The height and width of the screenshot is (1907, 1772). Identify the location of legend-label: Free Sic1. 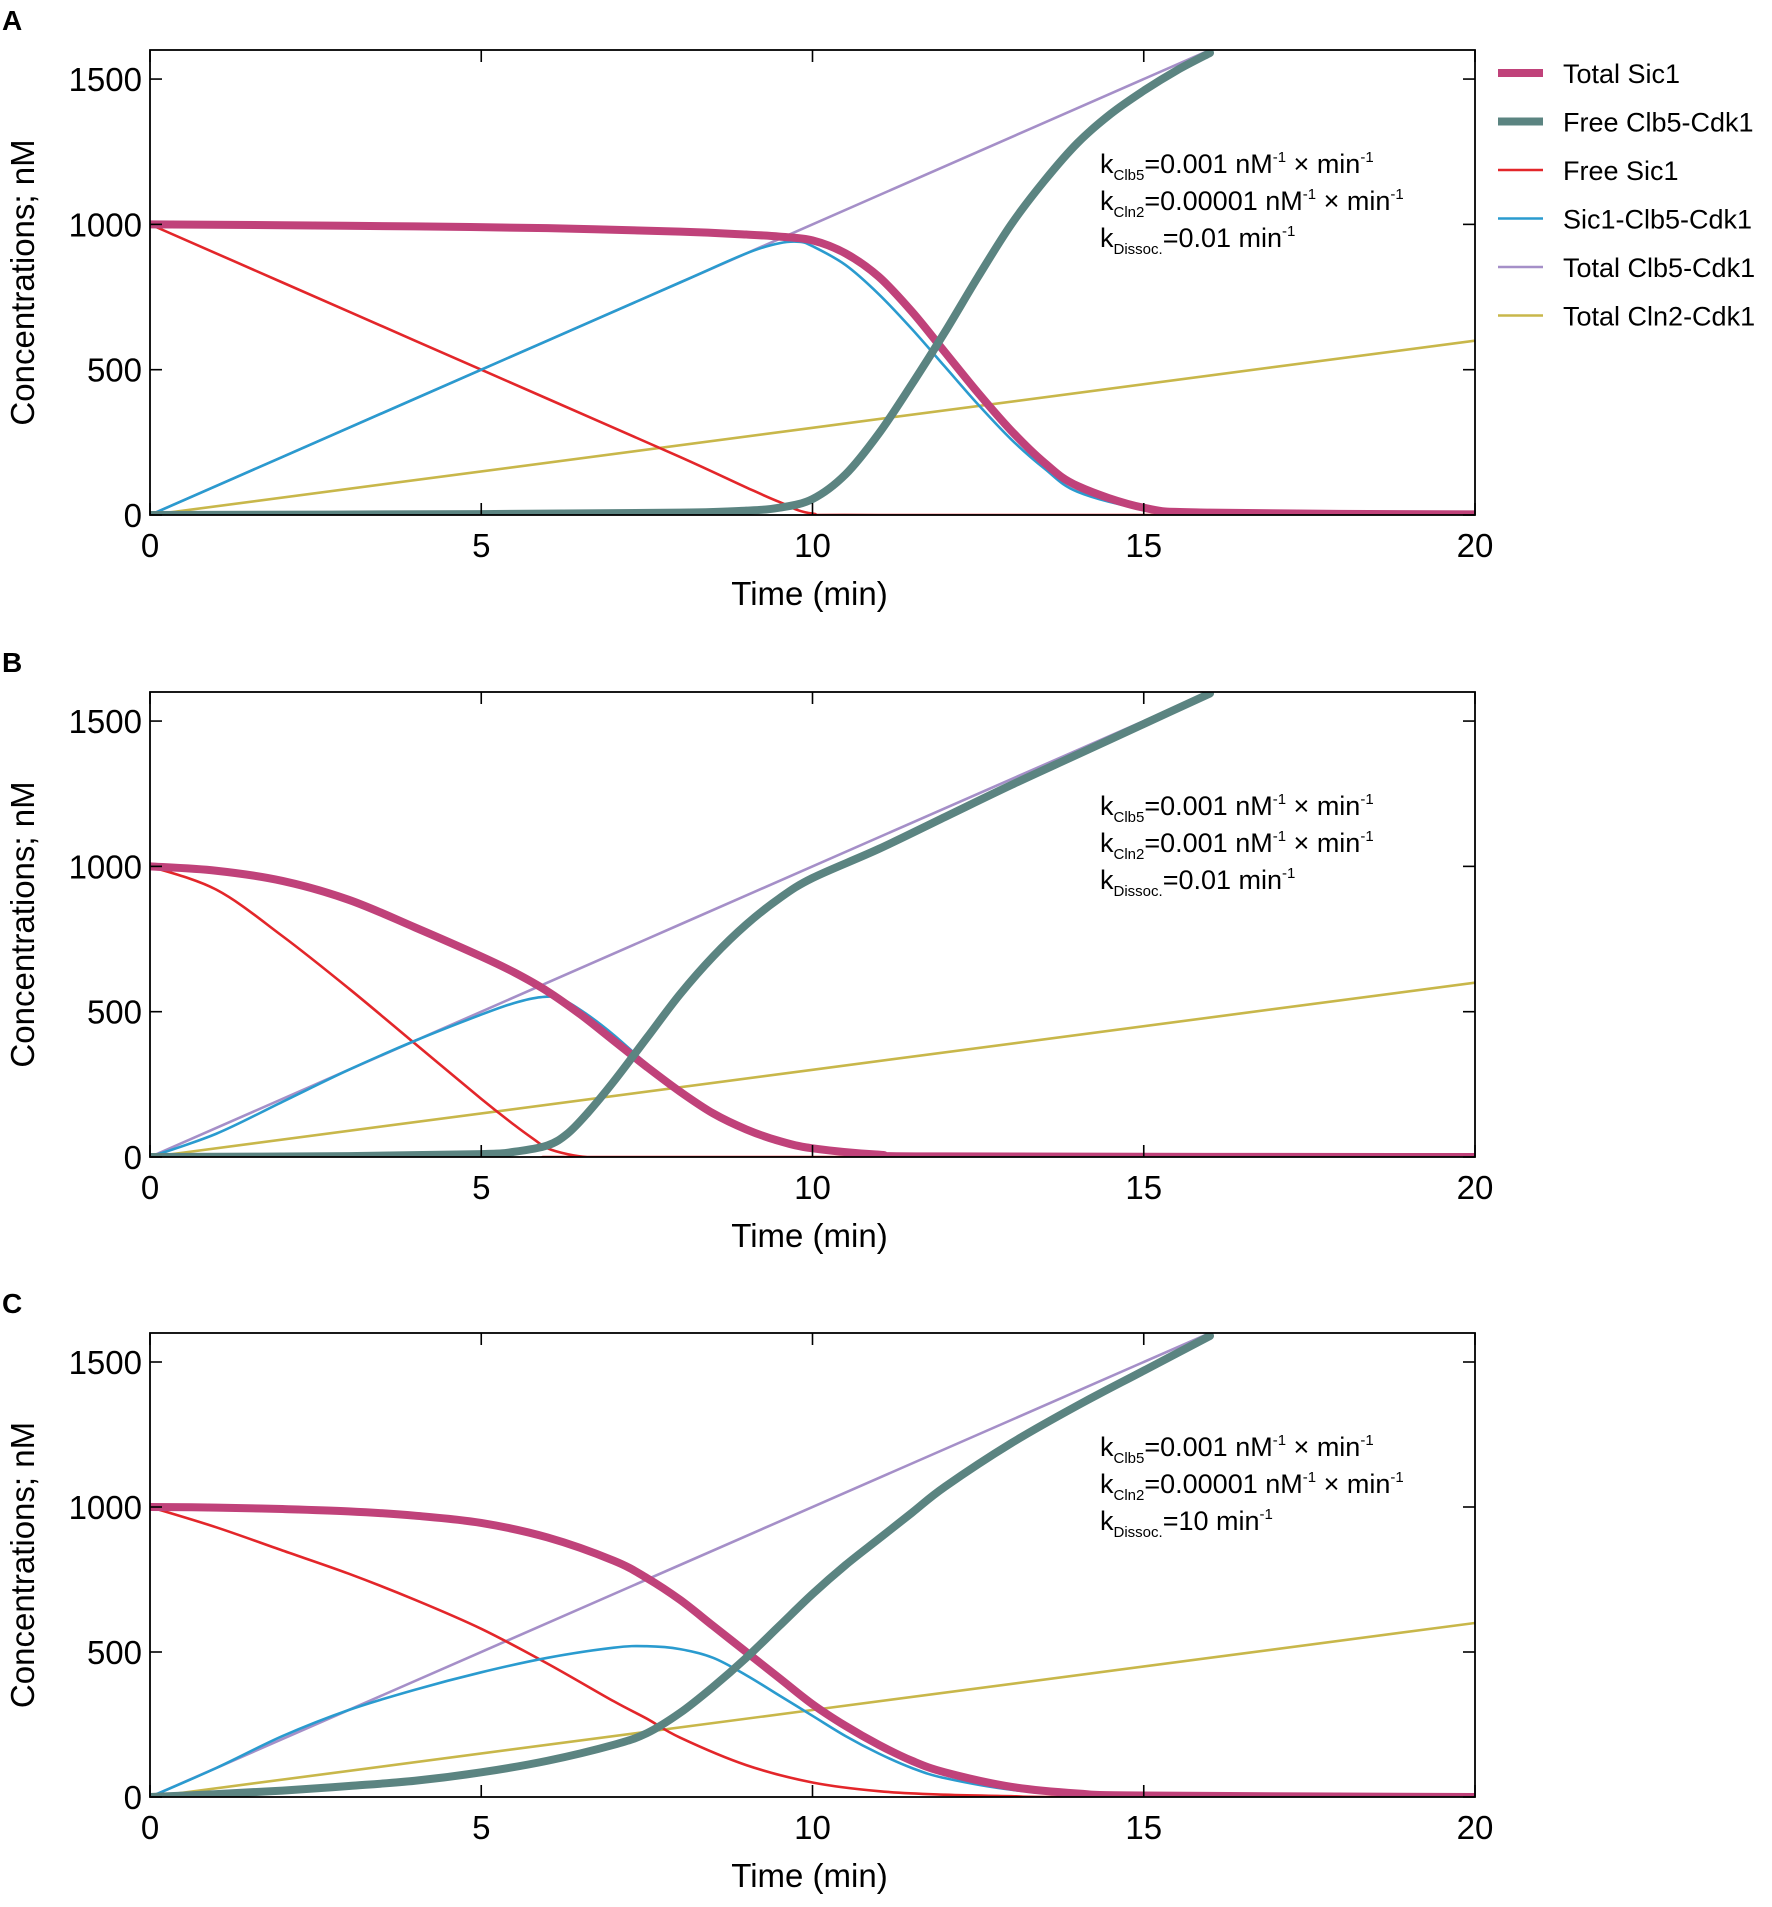
(1621, 171).